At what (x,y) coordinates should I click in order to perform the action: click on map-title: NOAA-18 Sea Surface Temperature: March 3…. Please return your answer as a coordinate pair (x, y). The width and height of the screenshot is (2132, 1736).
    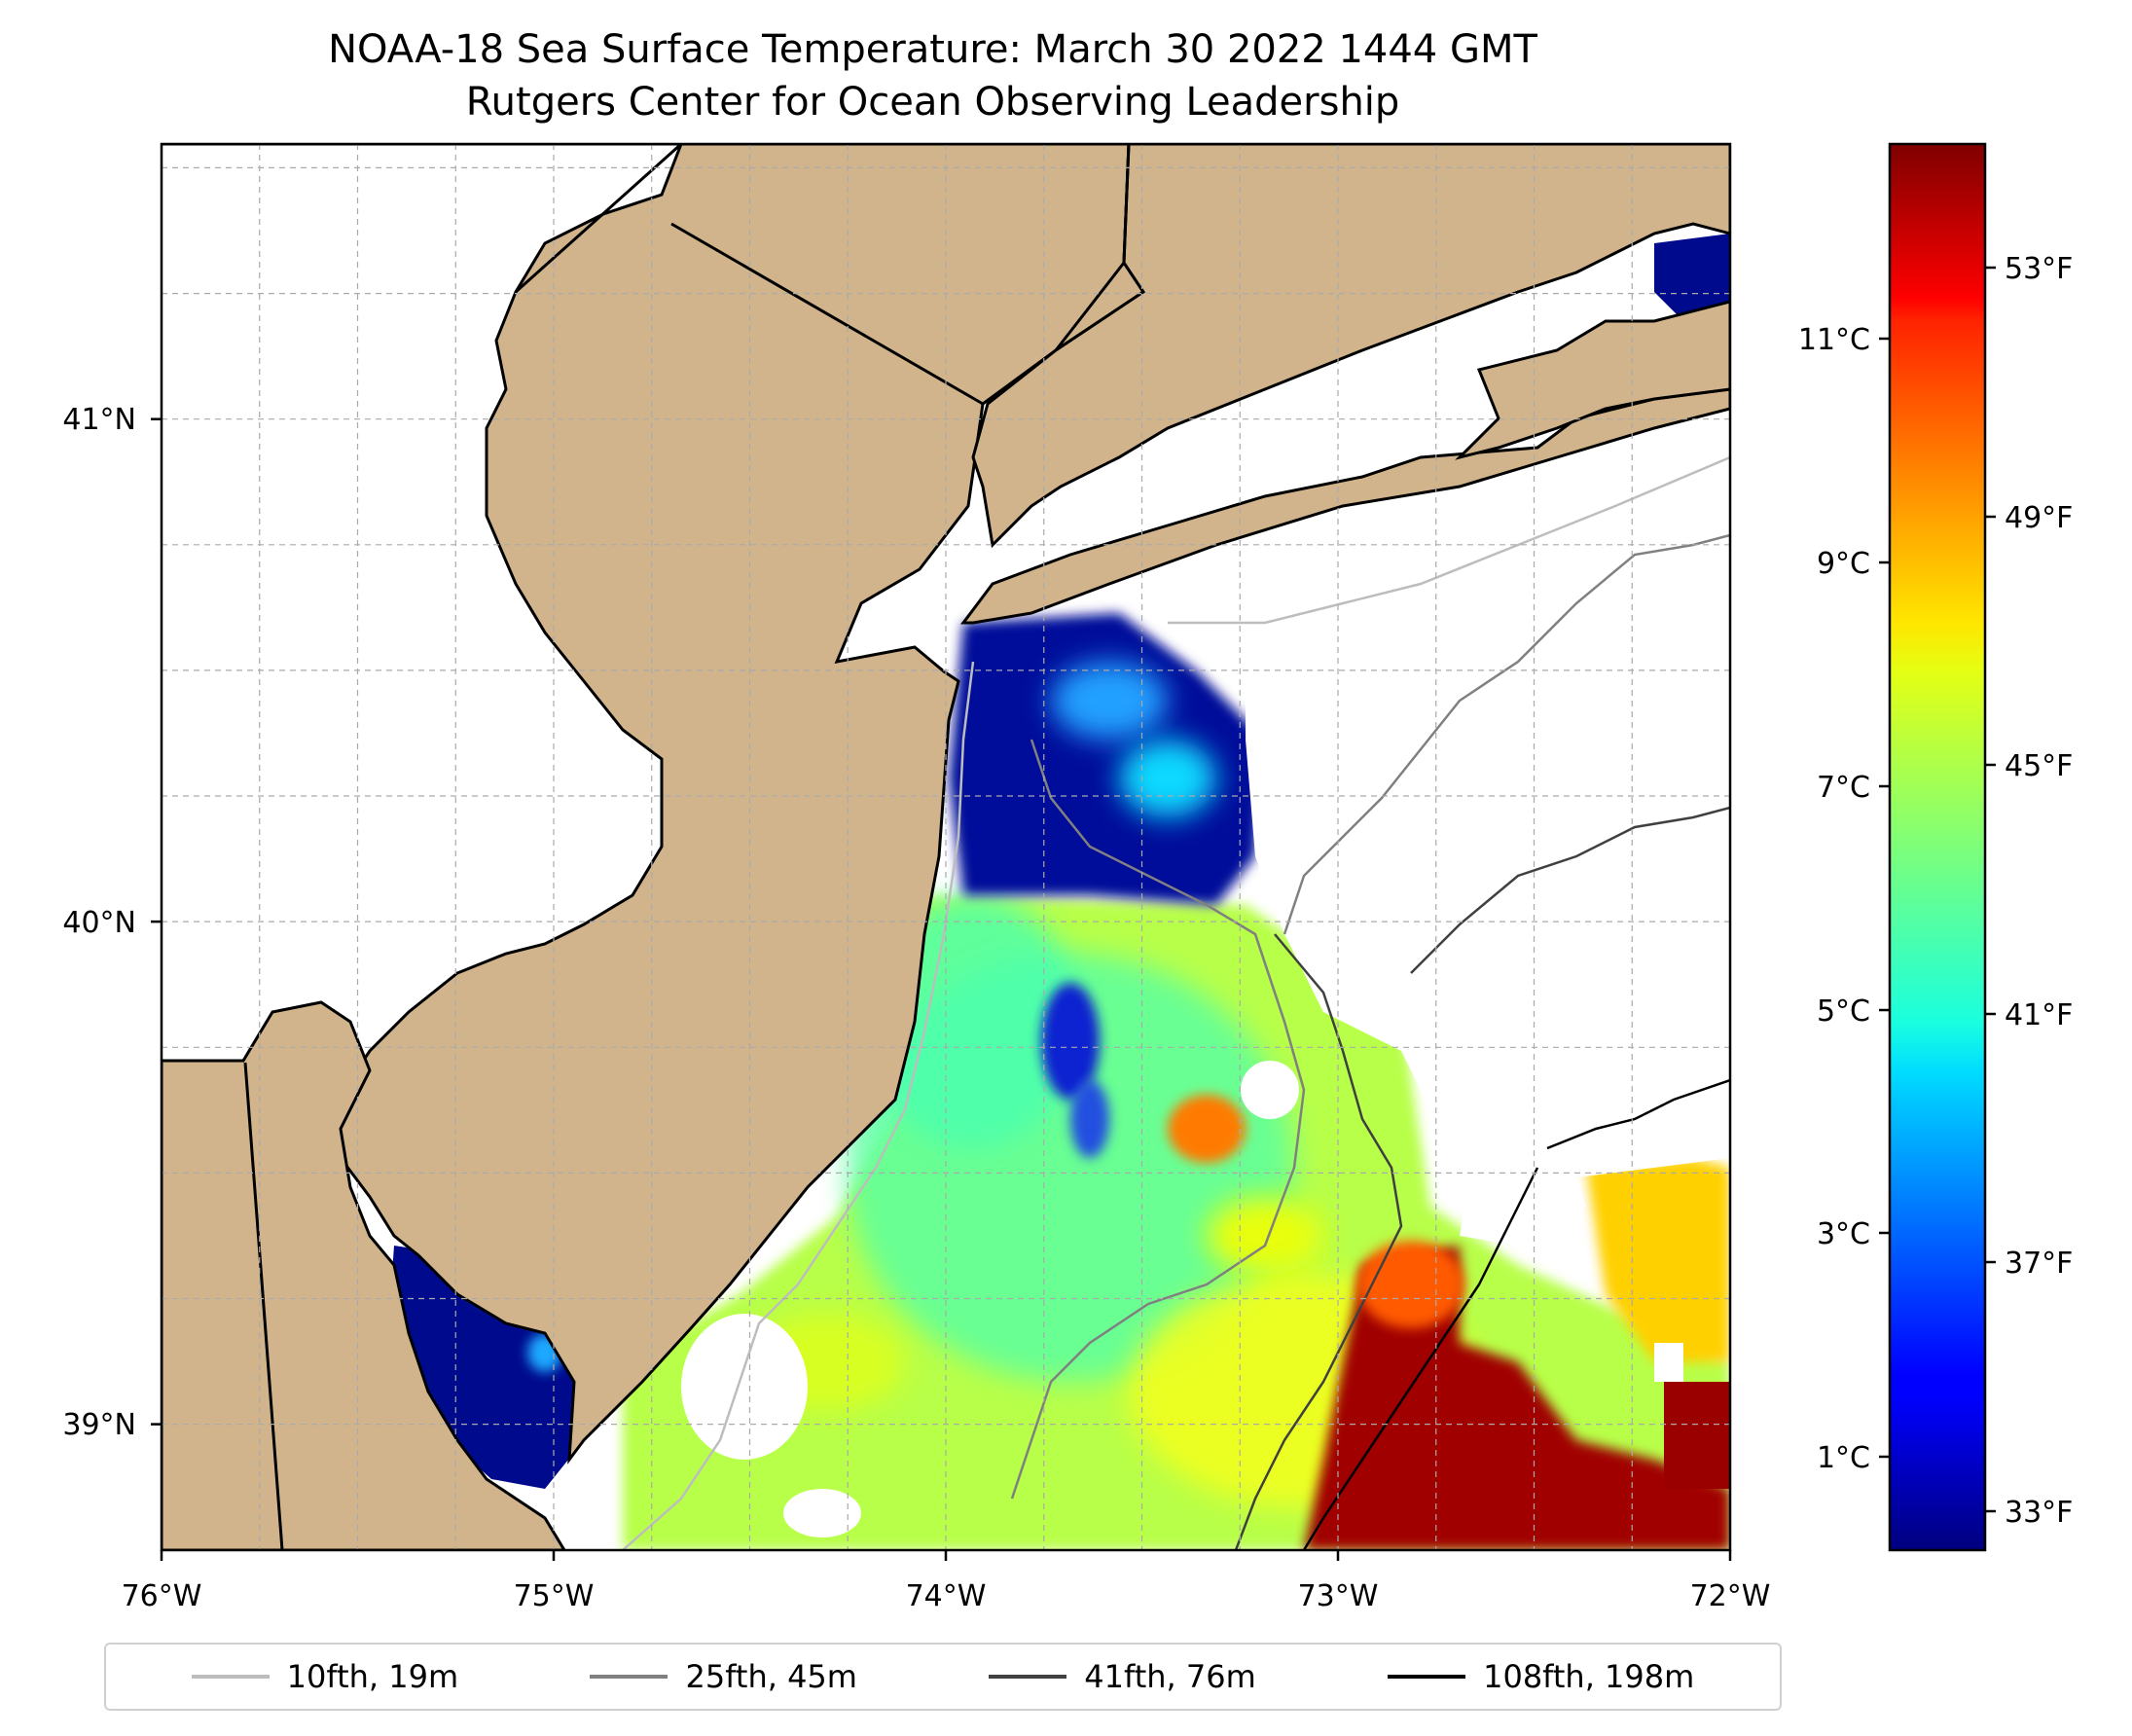
    Looking at the image, I should click on (933, 50).